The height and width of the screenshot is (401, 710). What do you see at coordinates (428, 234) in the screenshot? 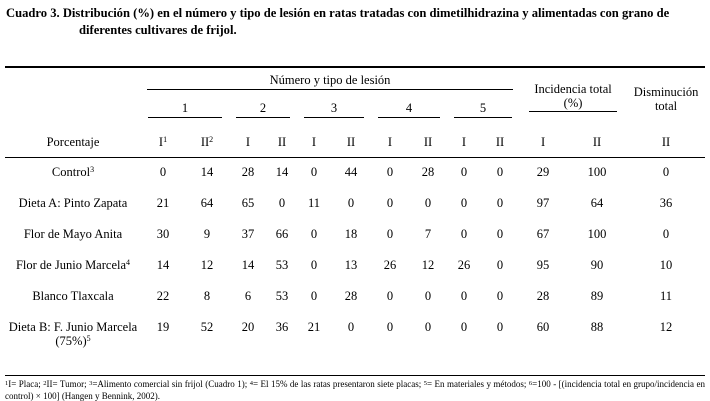
I see `cell: 7` at bounding box center [428, 234].